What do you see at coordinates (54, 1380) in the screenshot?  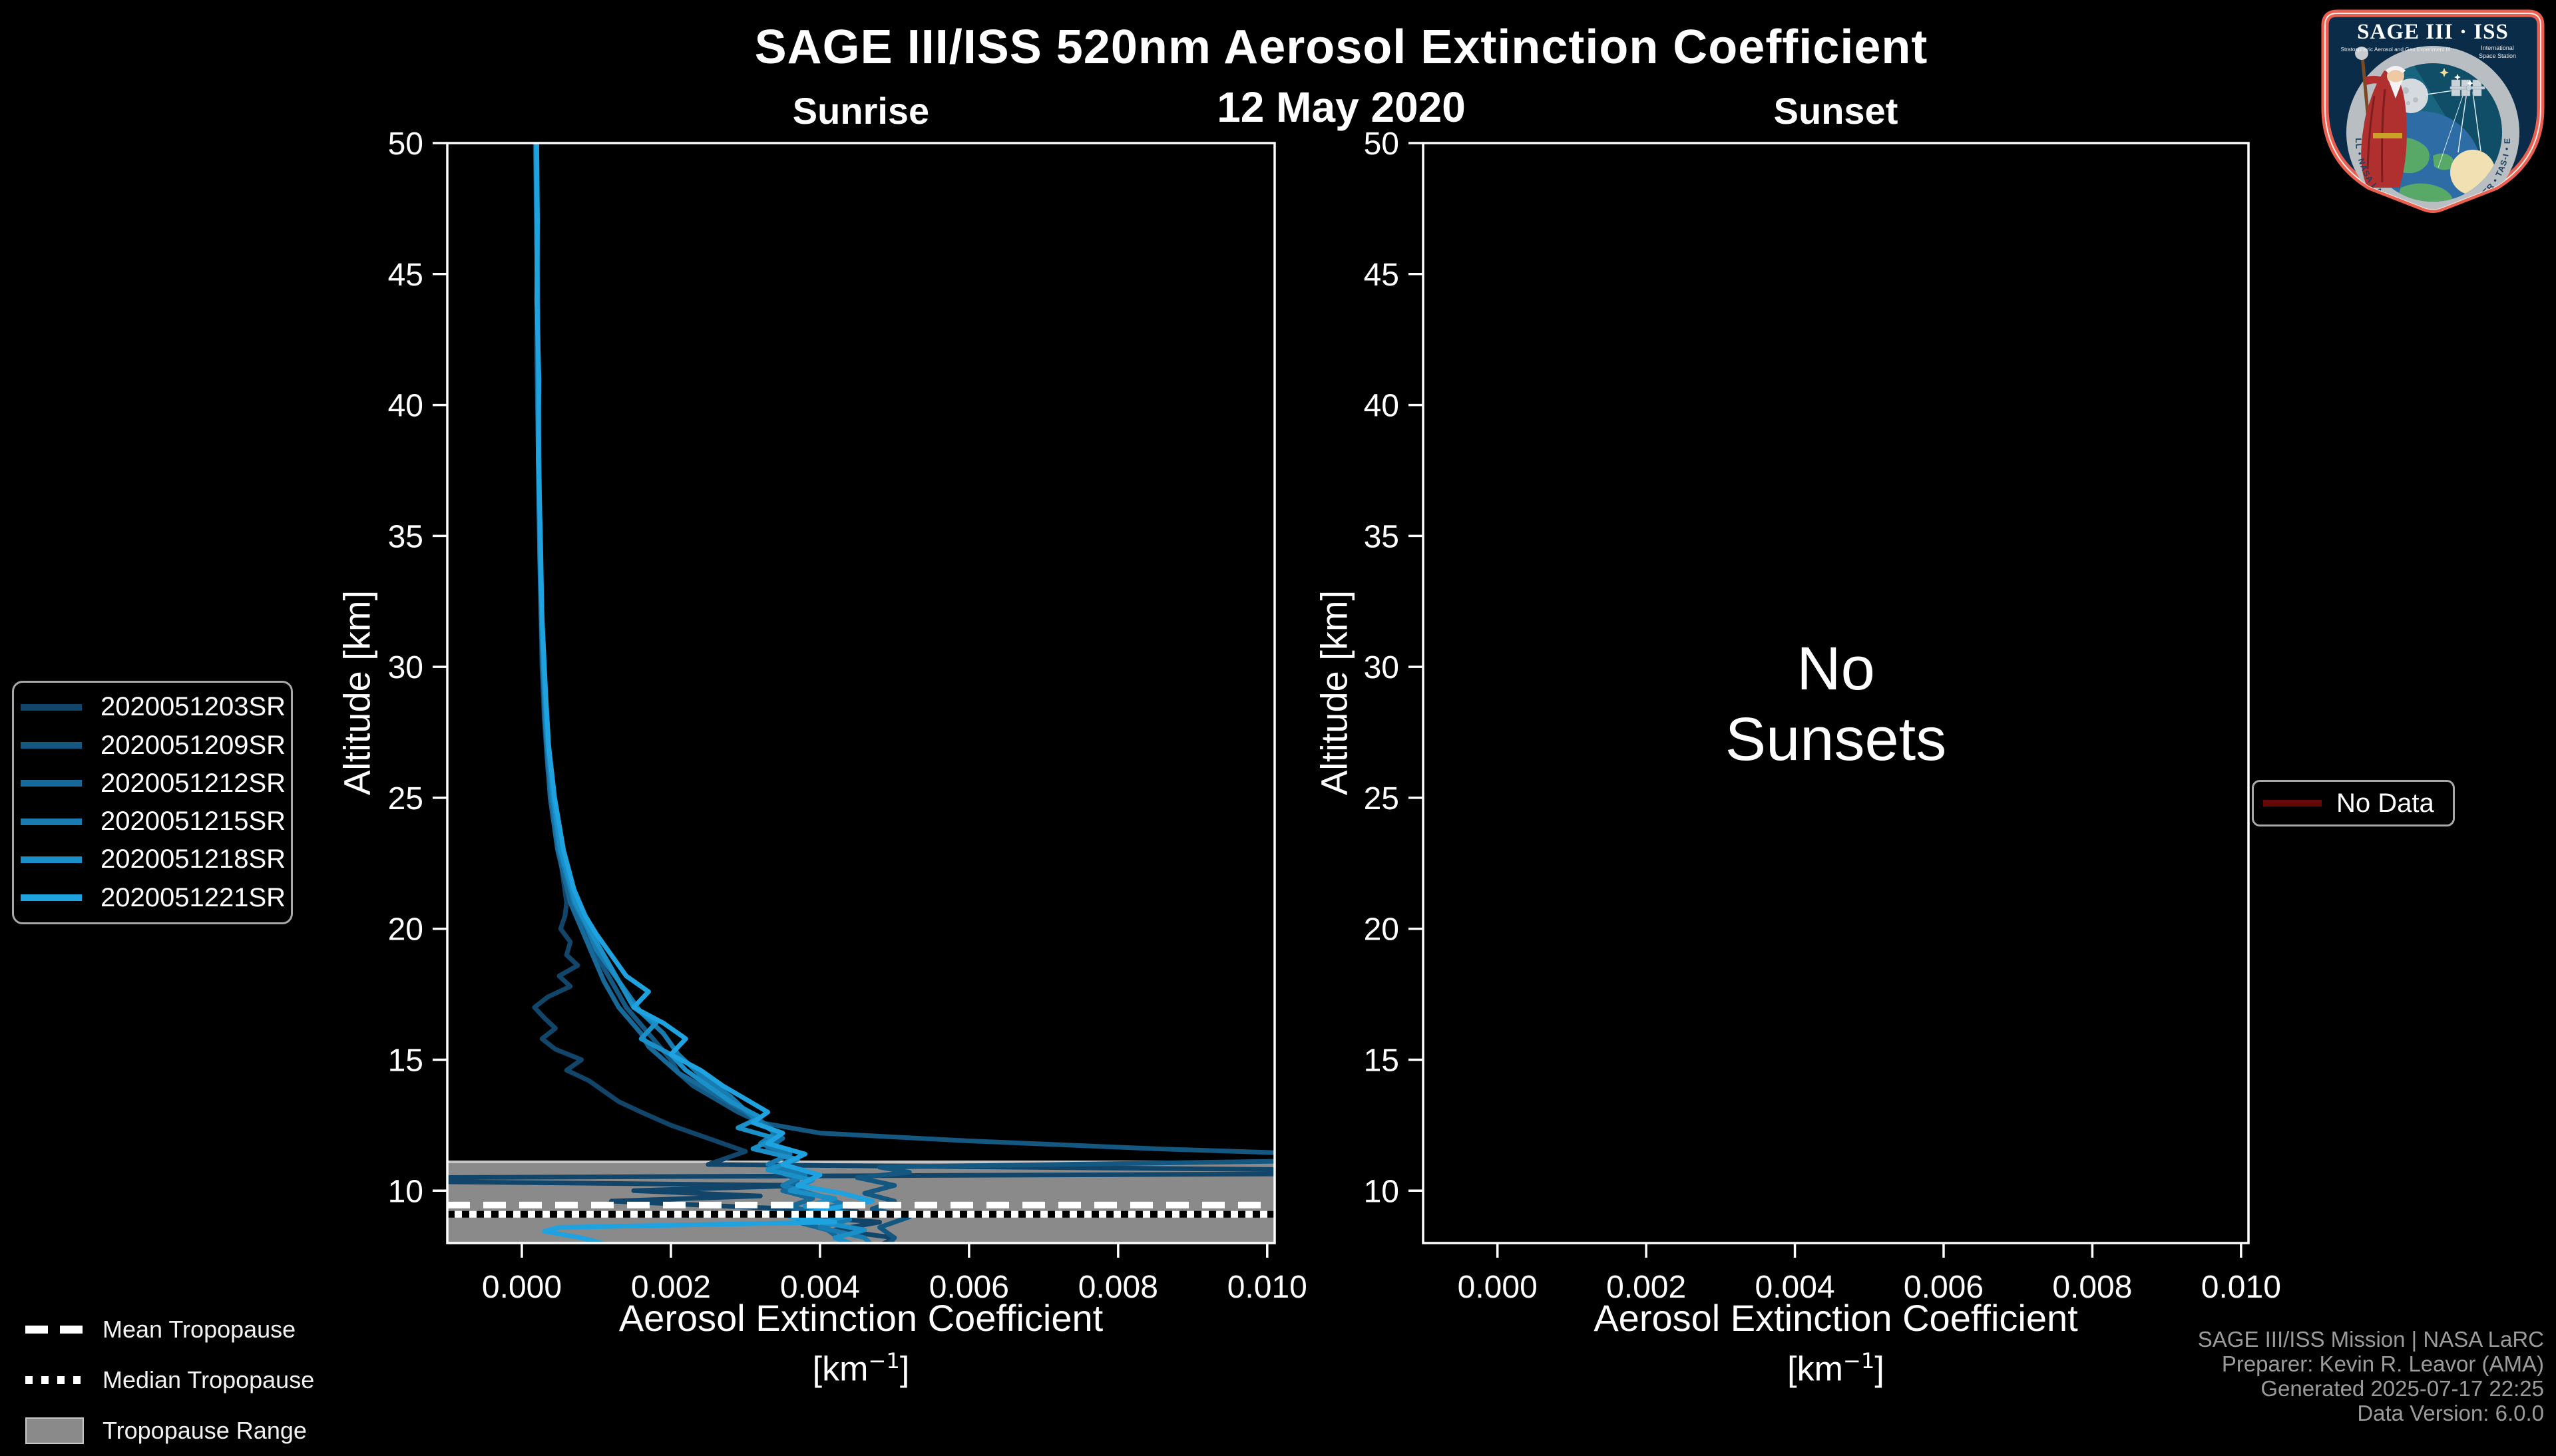 I see `dotted-line-swatch` at bounding box center [54, 1380].